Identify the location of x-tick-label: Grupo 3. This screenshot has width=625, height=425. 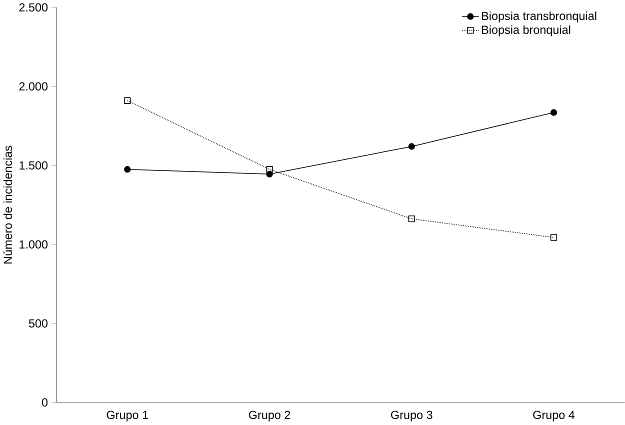
(411, 416).